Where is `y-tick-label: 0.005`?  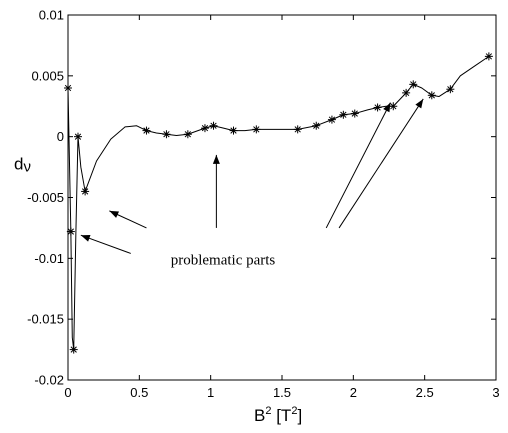
y-tick-label: 0.005 is located at coordinates (47, 75).